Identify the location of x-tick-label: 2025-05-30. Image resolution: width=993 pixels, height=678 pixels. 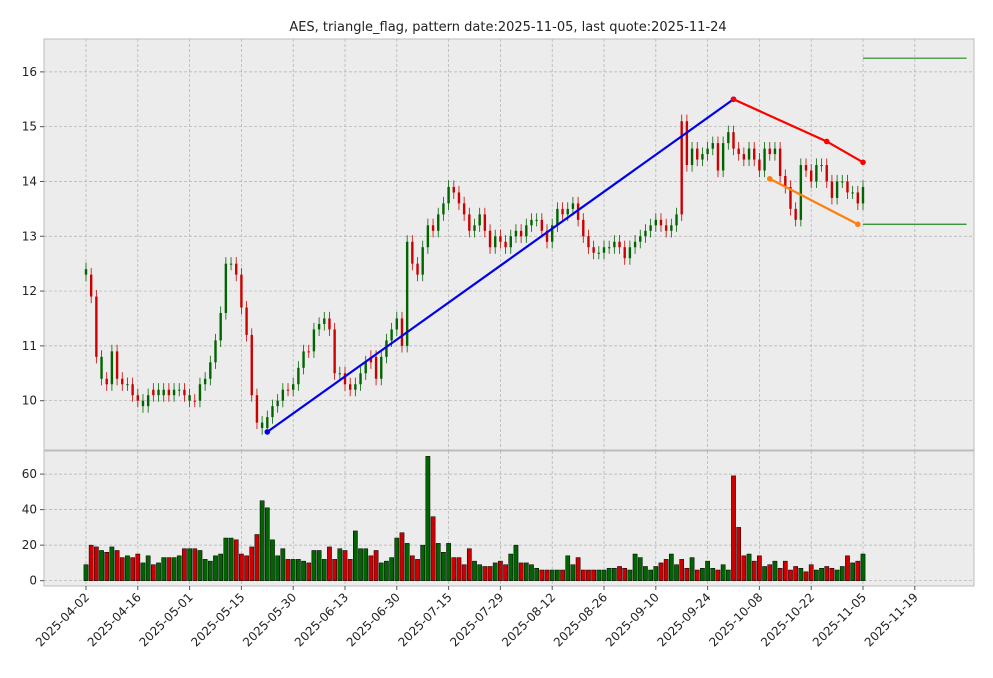
(269, 619).